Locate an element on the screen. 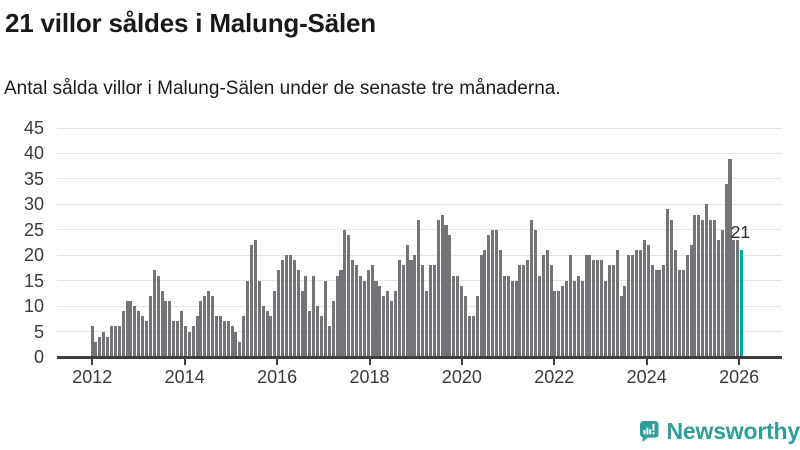 The height and width of the screenshot is (450, 800). y-tick-label: 0 is located at coordinates (38, 357).